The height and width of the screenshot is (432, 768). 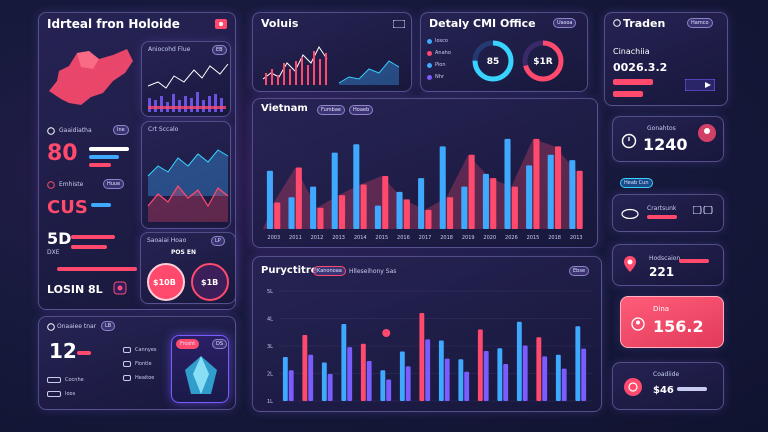 I want to click on activity-bar, so click(x=84, y=353).